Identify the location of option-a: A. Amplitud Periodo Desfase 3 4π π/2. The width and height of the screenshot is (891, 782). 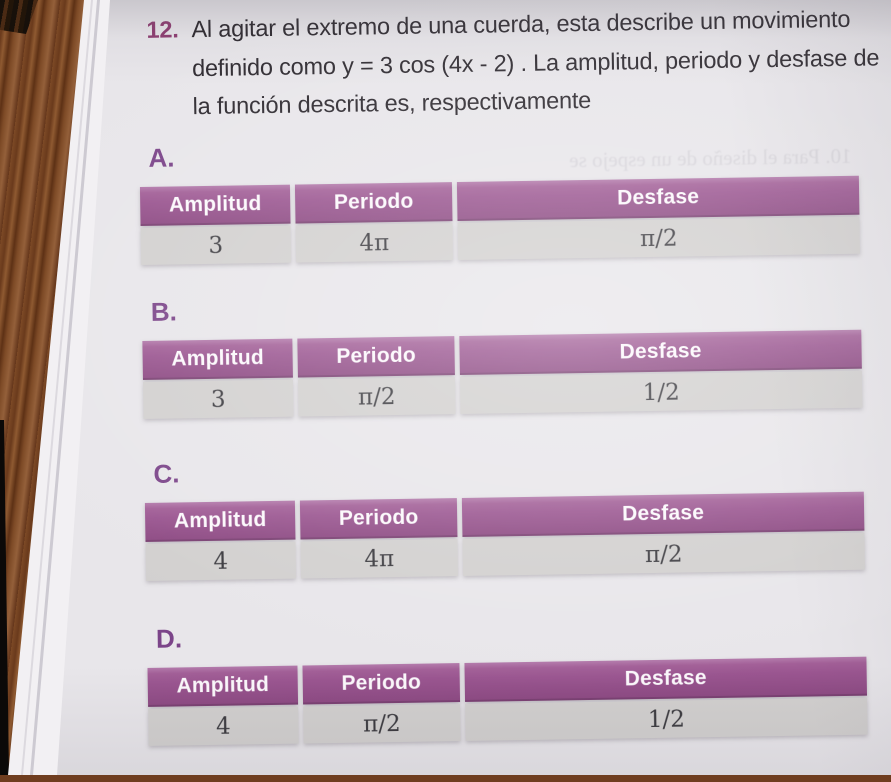
(500, 198).